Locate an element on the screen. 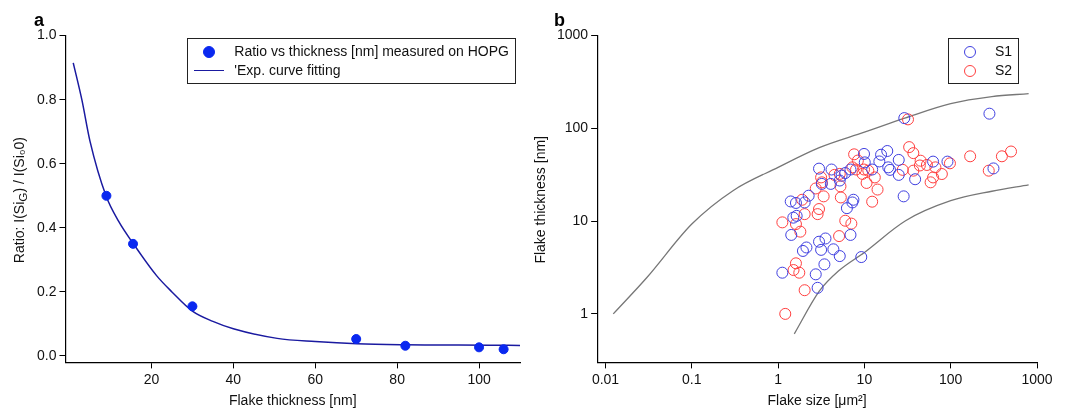 This screenshot has width=1067, height=420. x-tick-label: 10 is located at coordinates (864, 378).